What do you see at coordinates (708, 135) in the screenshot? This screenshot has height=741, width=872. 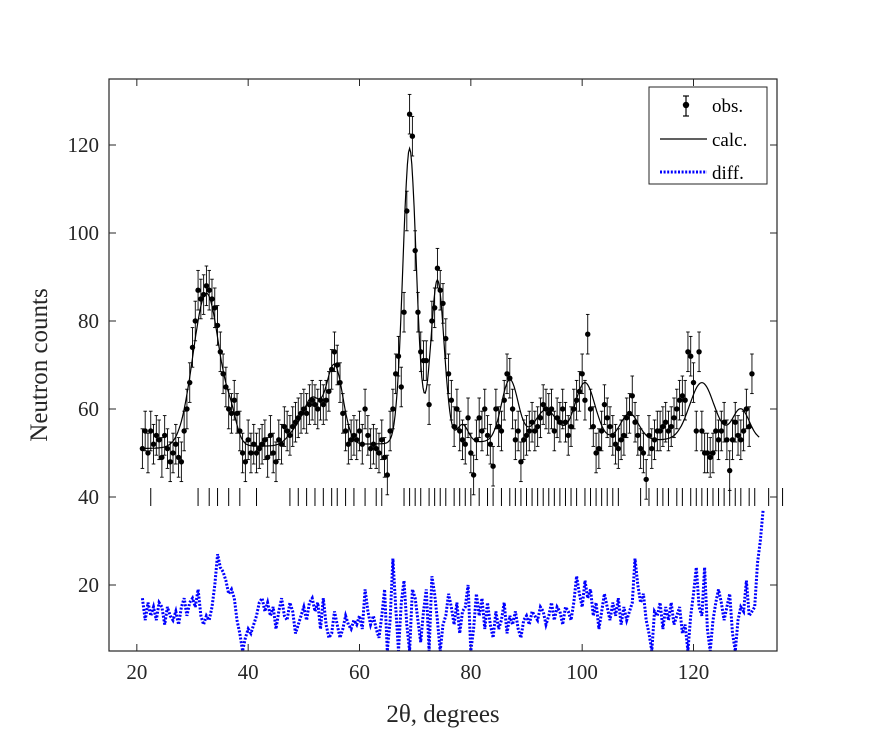 I see `legend: obs. calc. diff.` at bounding box center [708, 135].